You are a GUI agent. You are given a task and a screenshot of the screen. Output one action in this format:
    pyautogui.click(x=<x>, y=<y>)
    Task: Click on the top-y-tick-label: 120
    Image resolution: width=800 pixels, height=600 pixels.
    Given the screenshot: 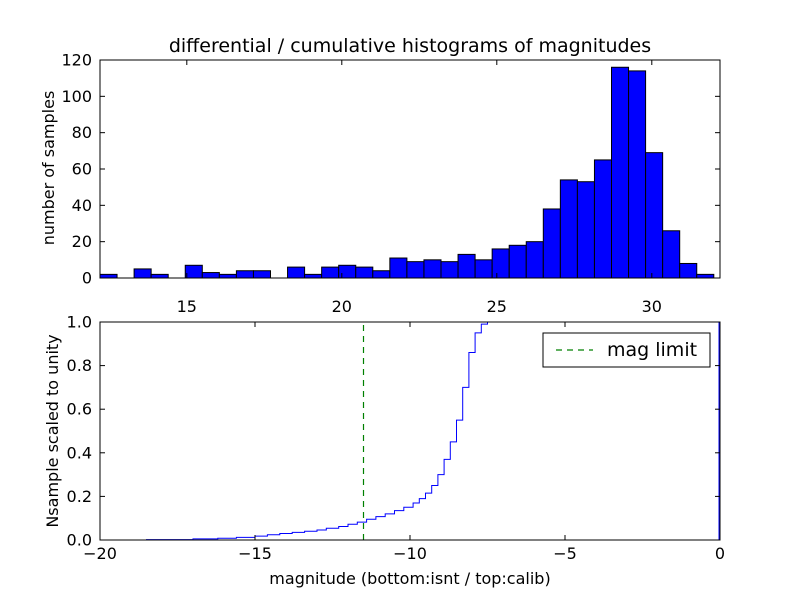 What is the action you would take?
    pyautogui.click(x=76, y=60)
    